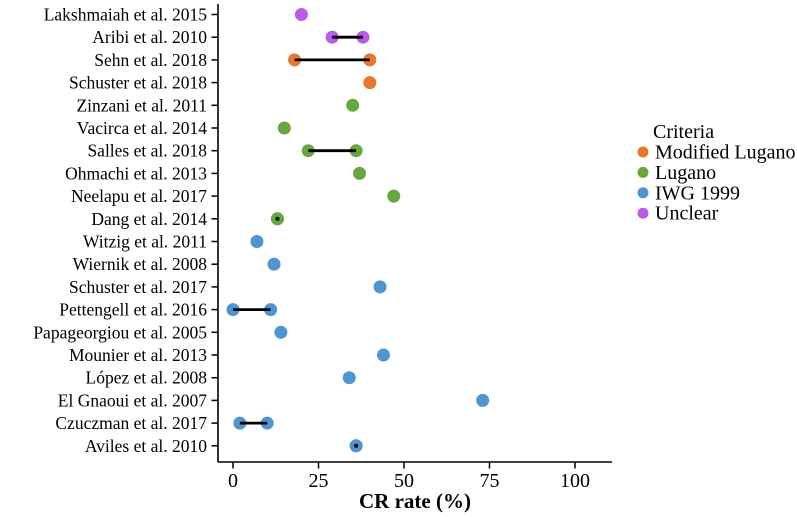 The image size is (797, 517). Describe the element at coordinates (149, 219) in the screenshot. I see `y-axis-label: Dang et al. 2014` at that location.